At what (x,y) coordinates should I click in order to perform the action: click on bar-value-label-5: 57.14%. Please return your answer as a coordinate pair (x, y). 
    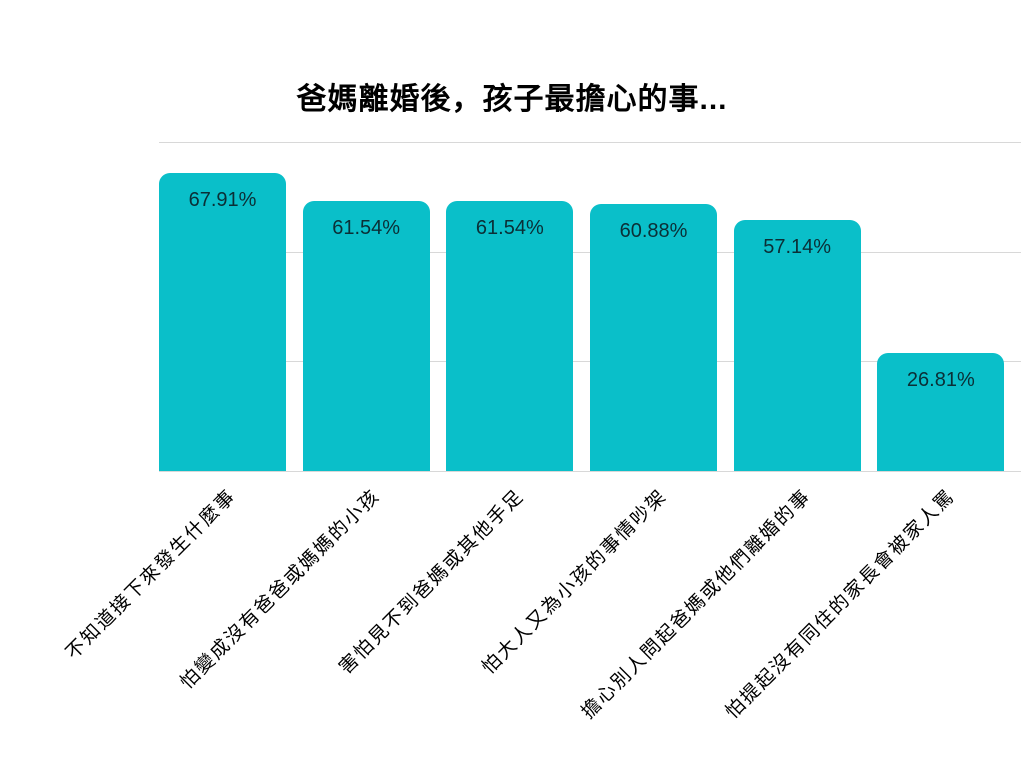
    Looking at the image, I should click on (797, 247).